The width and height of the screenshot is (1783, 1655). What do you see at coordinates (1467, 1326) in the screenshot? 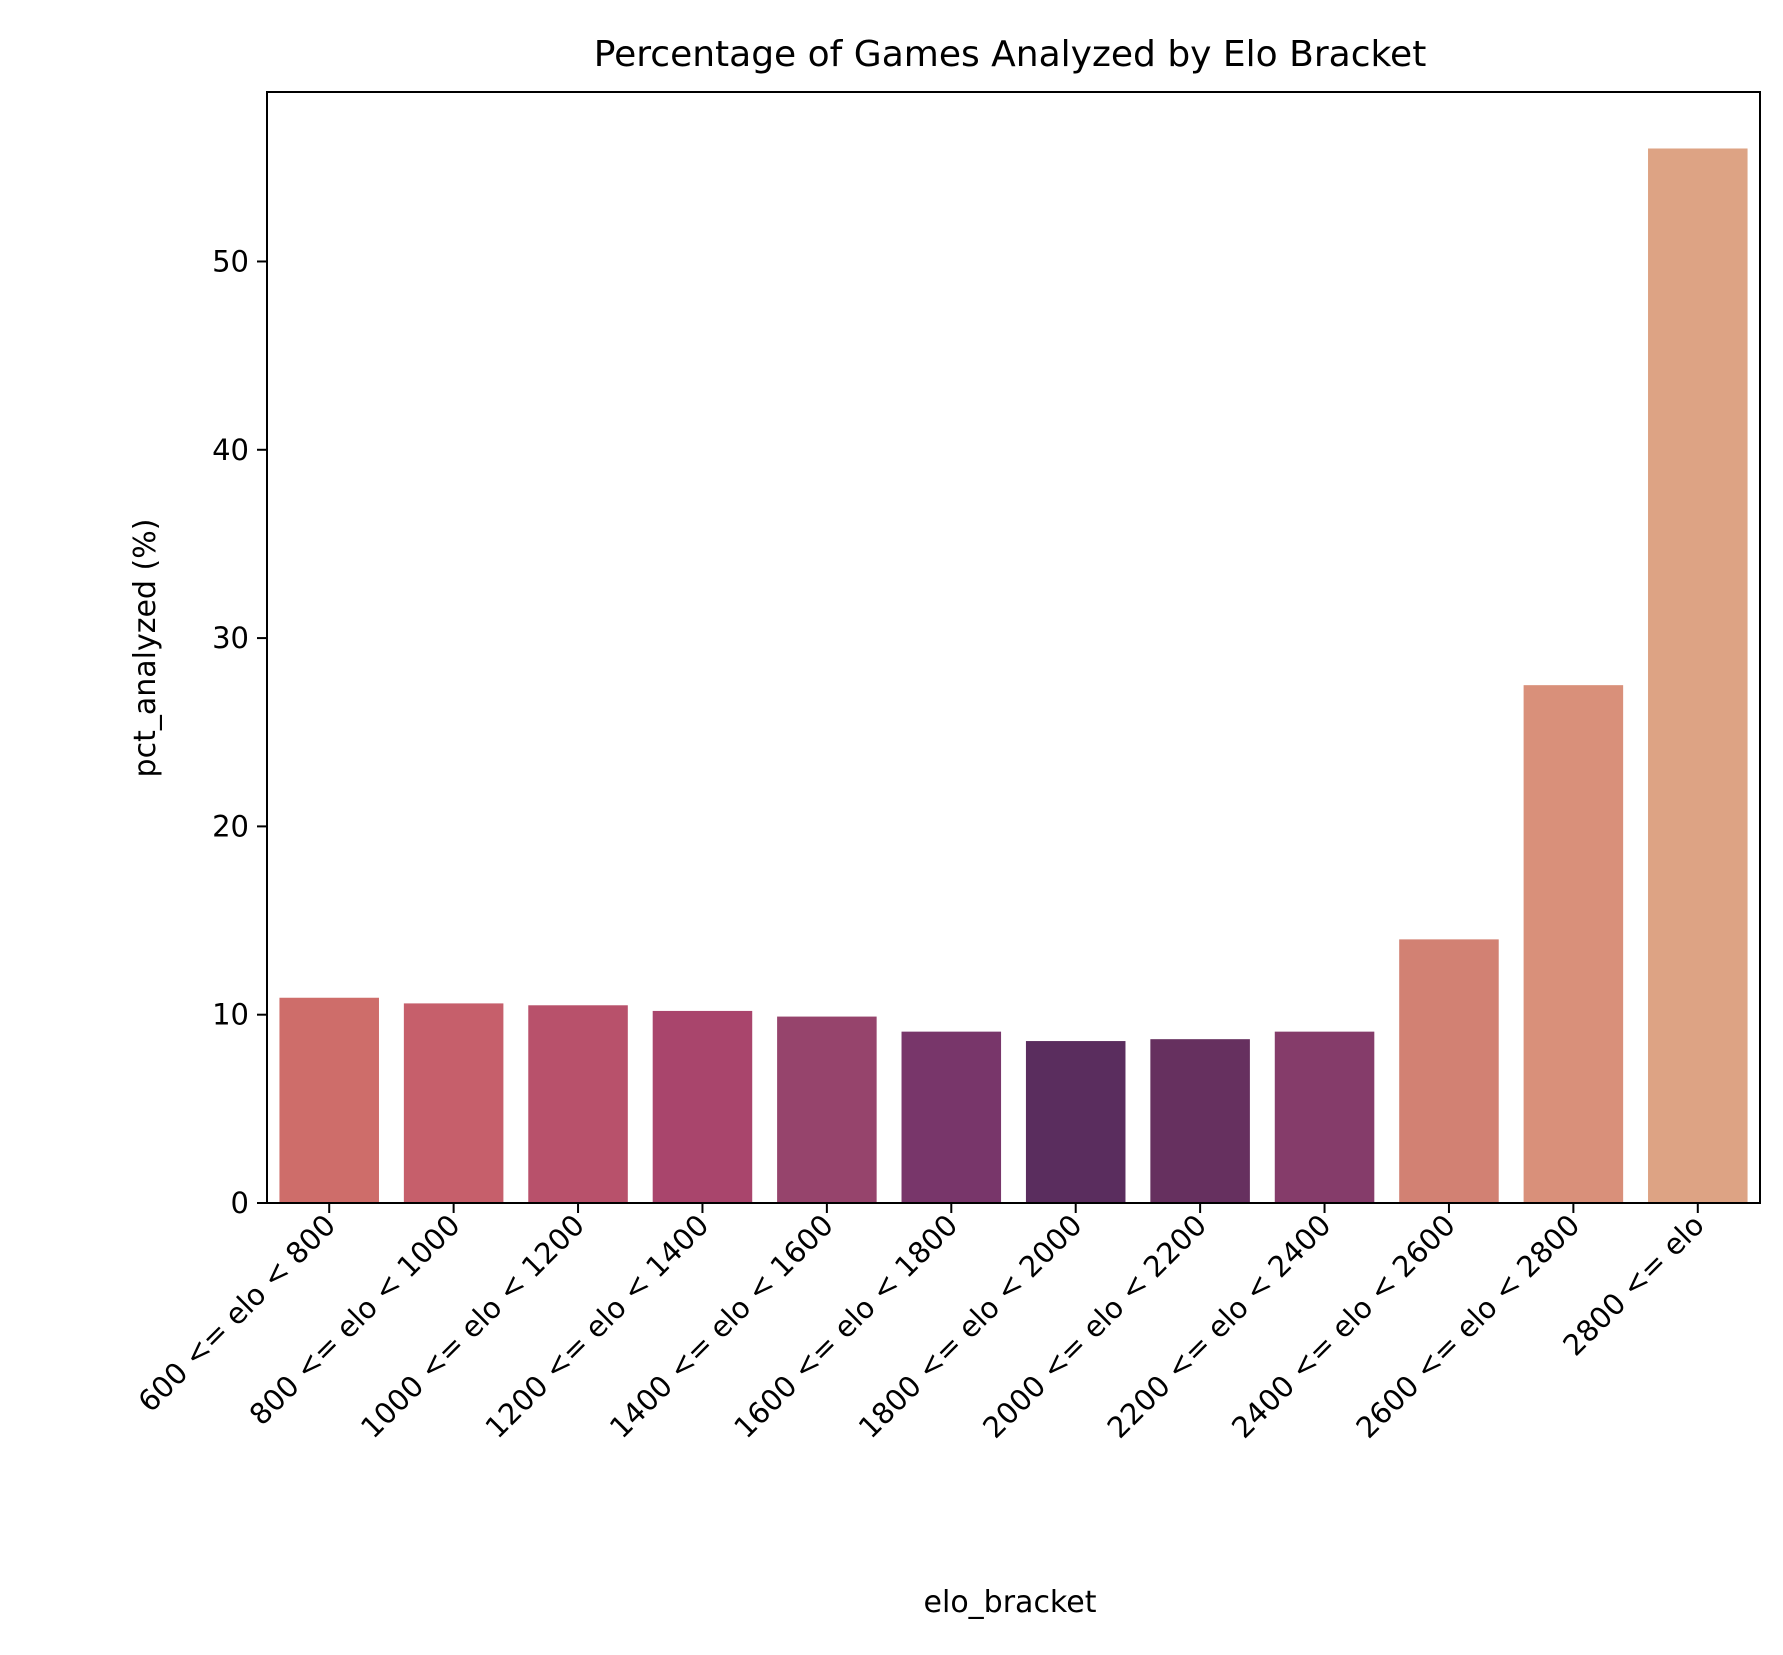
I see `x-tick-label: 2600 <= elo < 2800` at bounding box center [1467, 1326].